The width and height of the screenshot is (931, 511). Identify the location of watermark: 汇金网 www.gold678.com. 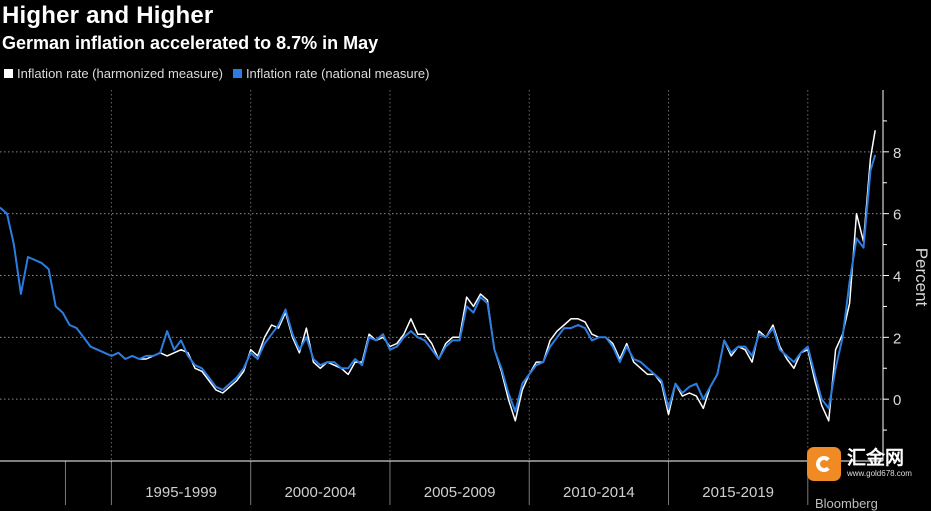
(859, 464).